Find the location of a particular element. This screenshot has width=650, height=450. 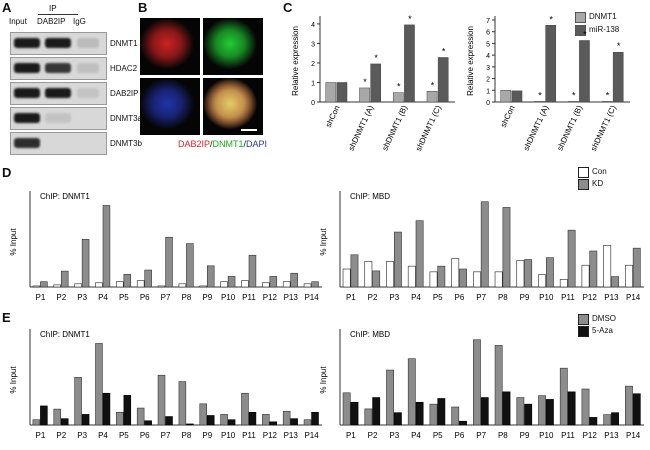

bar-DMSO-P9 is located at coordinates (520, 411).